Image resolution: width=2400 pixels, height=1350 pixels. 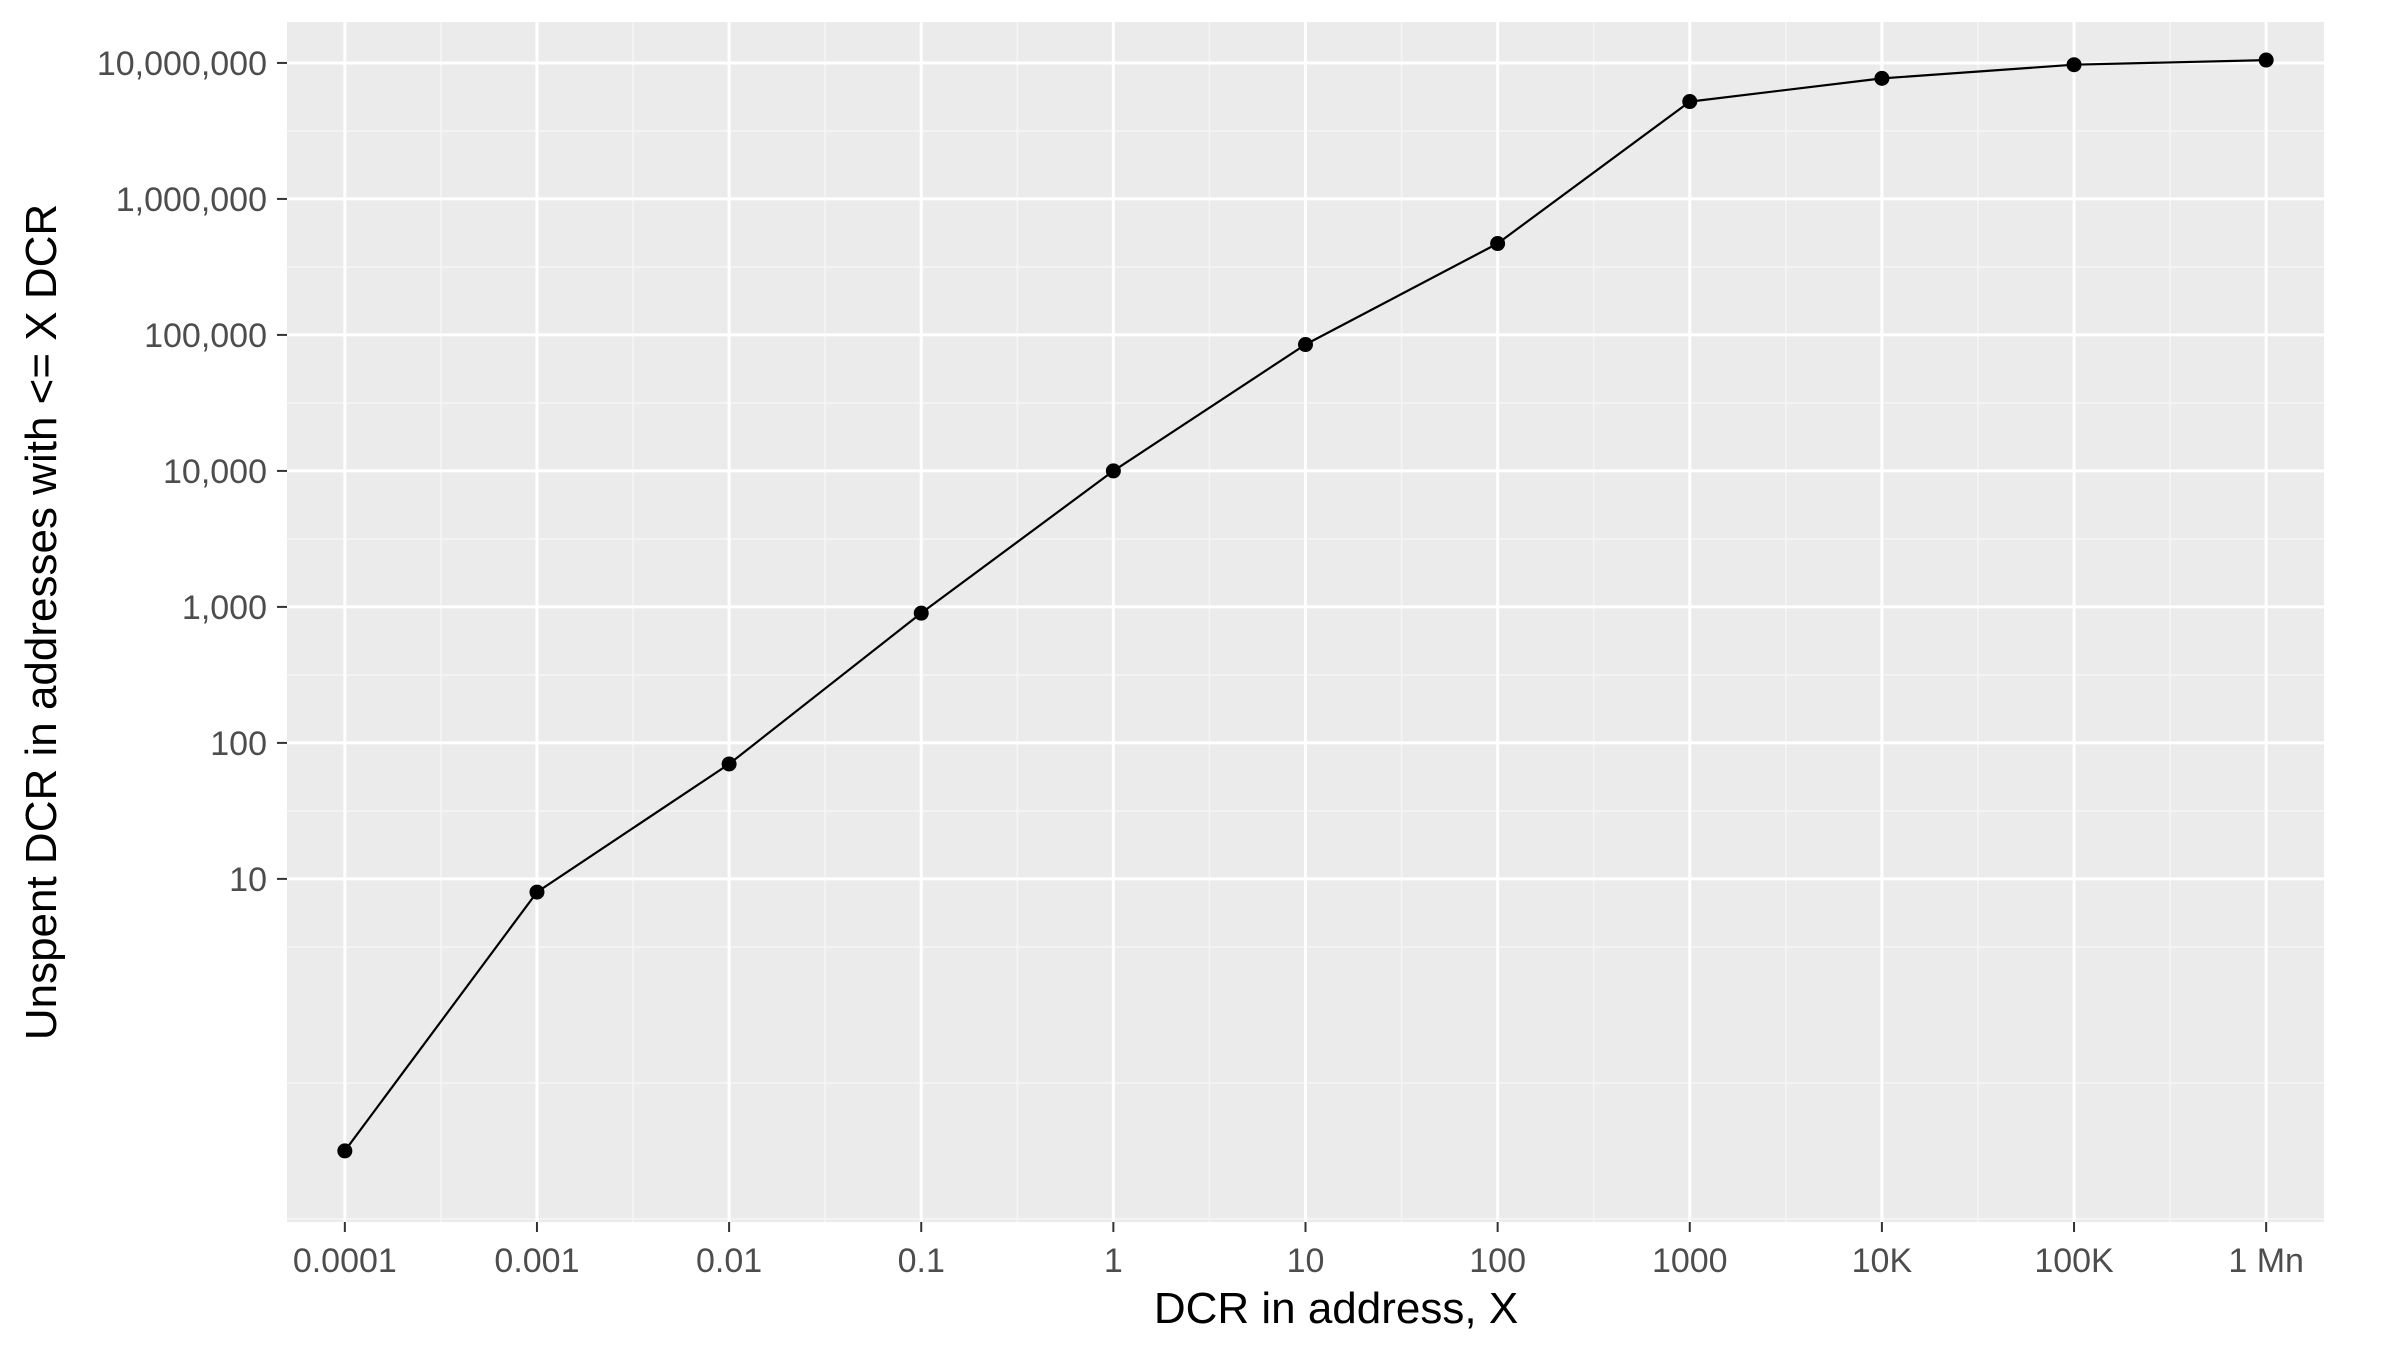 What do you see at coordinates (1690, 1261) in the screenshot?
I see `x-tick-label: 1000` at bounding box center [1690, 1261].